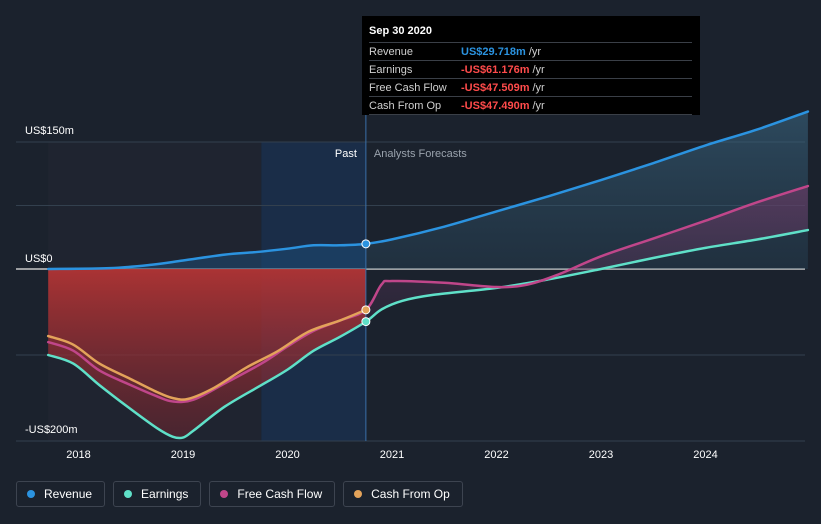  What do you see at coordinates (68, 494) in the screenshot?
I see `legend-label: Revenue` at bounding box center [68, 494].